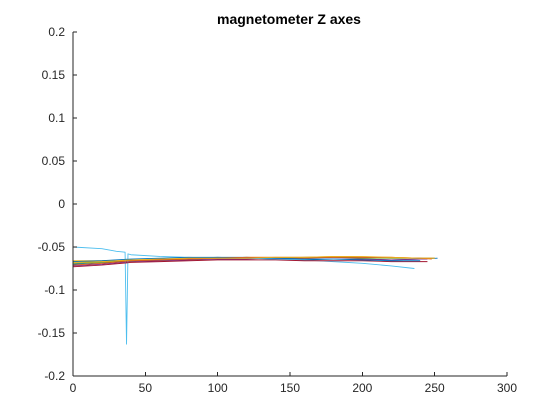 Image resolution: width=560 pixels, height=420 pixels. What do you see at coordinates (56, 32) in the screenshot?
I see `y-tick-label: 0.2` at bounding box center [56, 32].